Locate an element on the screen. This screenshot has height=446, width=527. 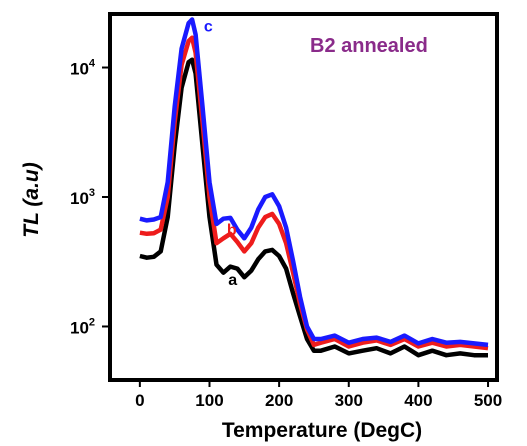
y-tick-label: 10³ is located at coordinates (82, 197).